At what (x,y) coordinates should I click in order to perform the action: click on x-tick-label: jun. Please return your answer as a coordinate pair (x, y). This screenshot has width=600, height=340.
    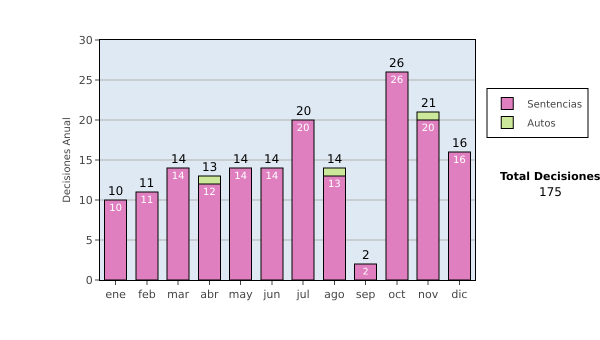
    Looking at the image, I should click on (271, 295).